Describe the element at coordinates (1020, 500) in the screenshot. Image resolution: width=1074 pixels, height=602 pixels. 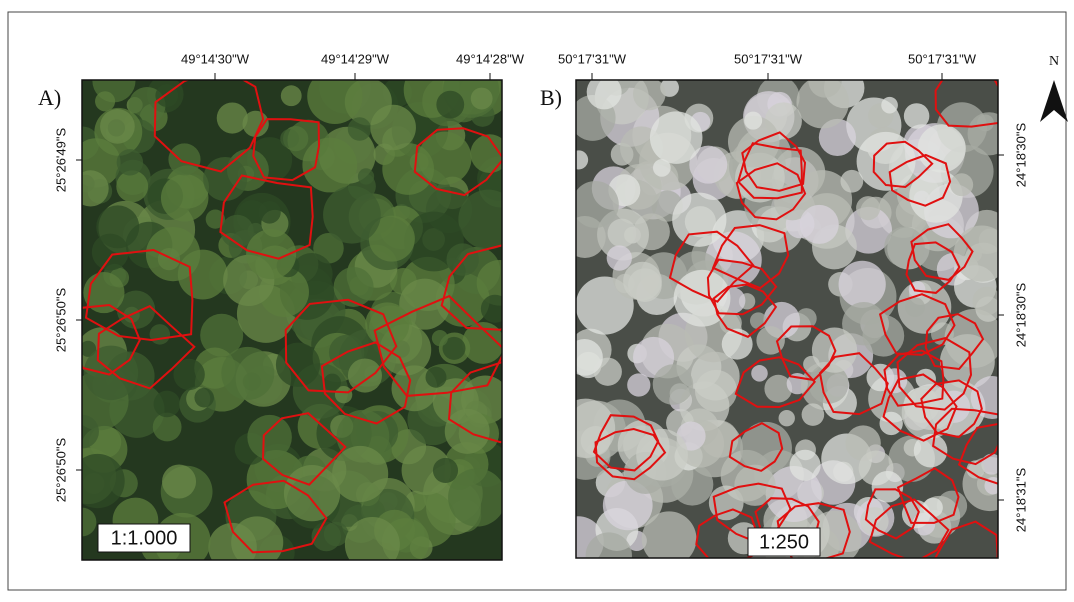
I see `latitude-label: 24°18'31"S` at that location.